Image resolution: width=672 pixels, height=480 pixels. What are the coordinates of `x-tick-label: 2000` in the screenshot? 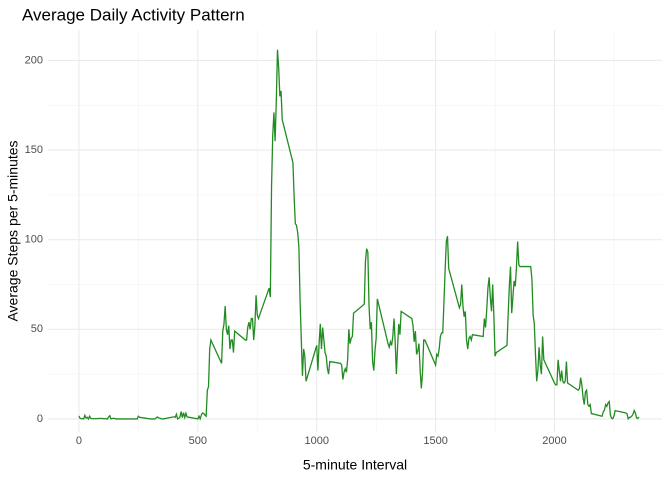 It's located at (554, 441).